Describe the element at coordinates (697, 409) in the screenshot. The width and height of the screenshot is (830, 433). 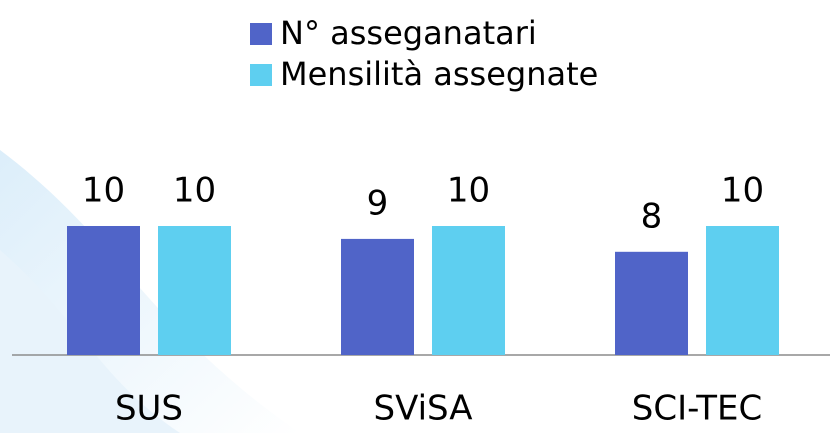
I see `x-tick-label: SCI-TEC` at that location.